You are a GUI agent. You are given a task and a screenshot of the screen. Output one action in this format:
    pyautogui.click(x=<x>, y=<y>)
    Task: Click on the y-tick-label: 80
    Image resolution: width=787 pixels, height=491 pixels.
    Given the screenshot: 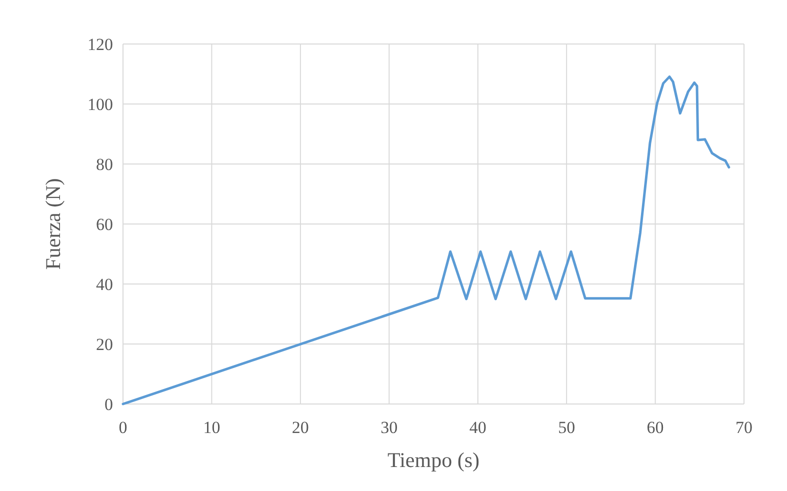 What is the action you would take?
    pyautogui.click(x=104, y=164)
    